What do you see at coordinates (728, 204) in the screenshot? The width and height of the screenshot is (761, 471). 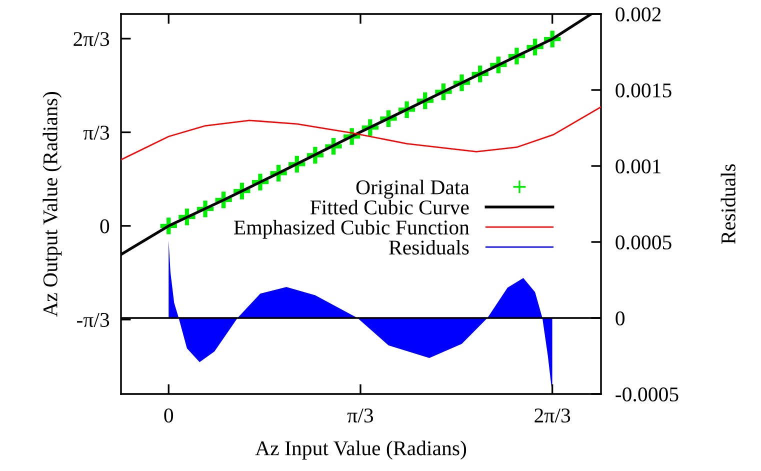 I see `y2-axis-title: Residuals` at bounding box center [728, 204].